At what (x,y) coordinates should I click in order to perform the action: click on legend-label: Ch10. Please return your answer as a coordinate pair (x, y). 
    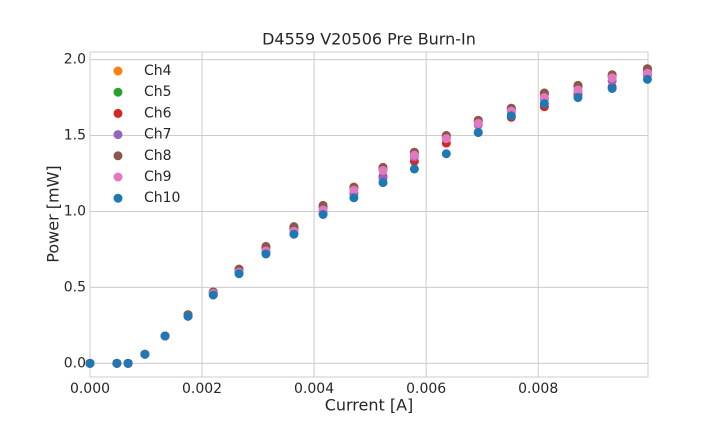
    Looking at the image, I should click on (162, 198).